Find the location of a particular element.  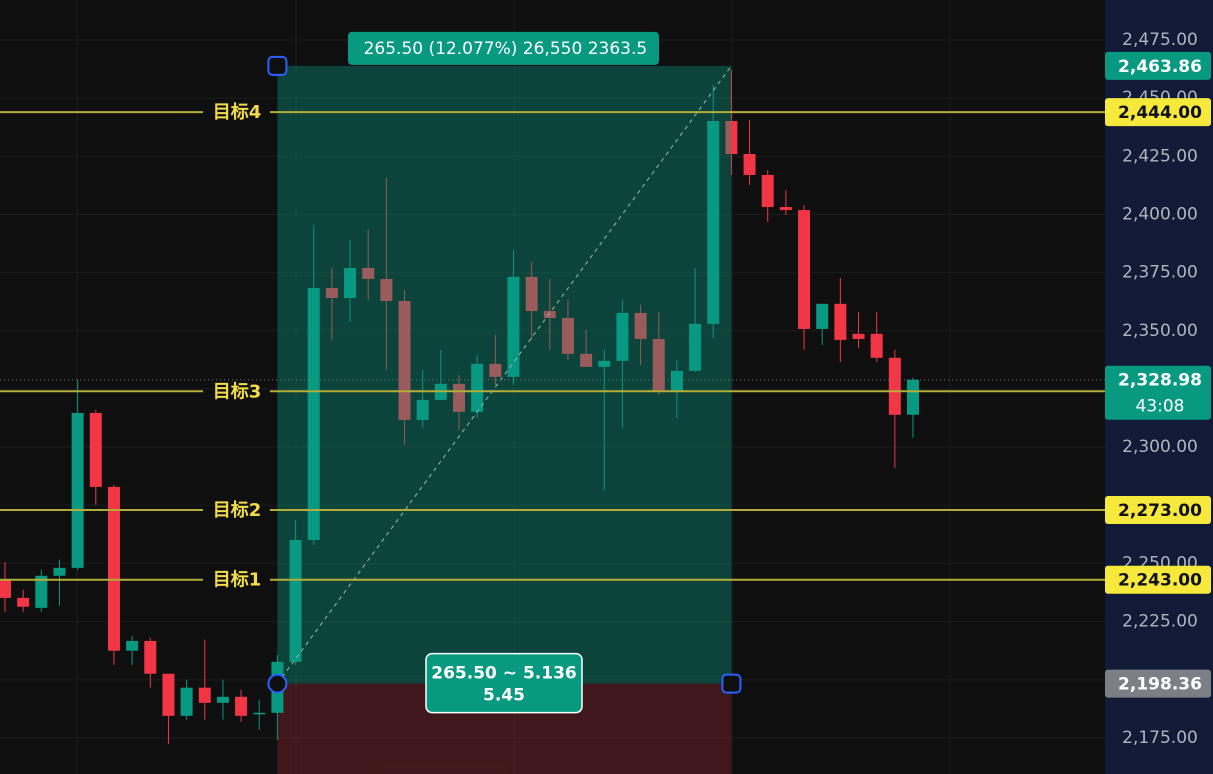

y-tick-label: 2,475.00 is located at coordinates (1160, 40).